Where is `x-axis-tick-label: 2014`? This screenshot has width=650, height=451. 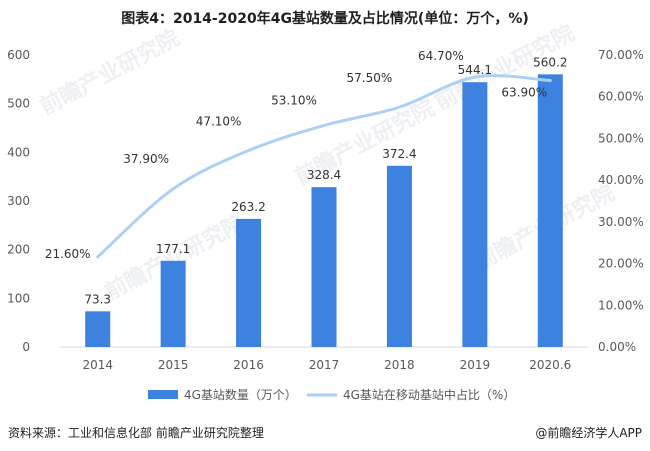 x-axis-tick-label: 2014 is located at coordinates (97, 365).